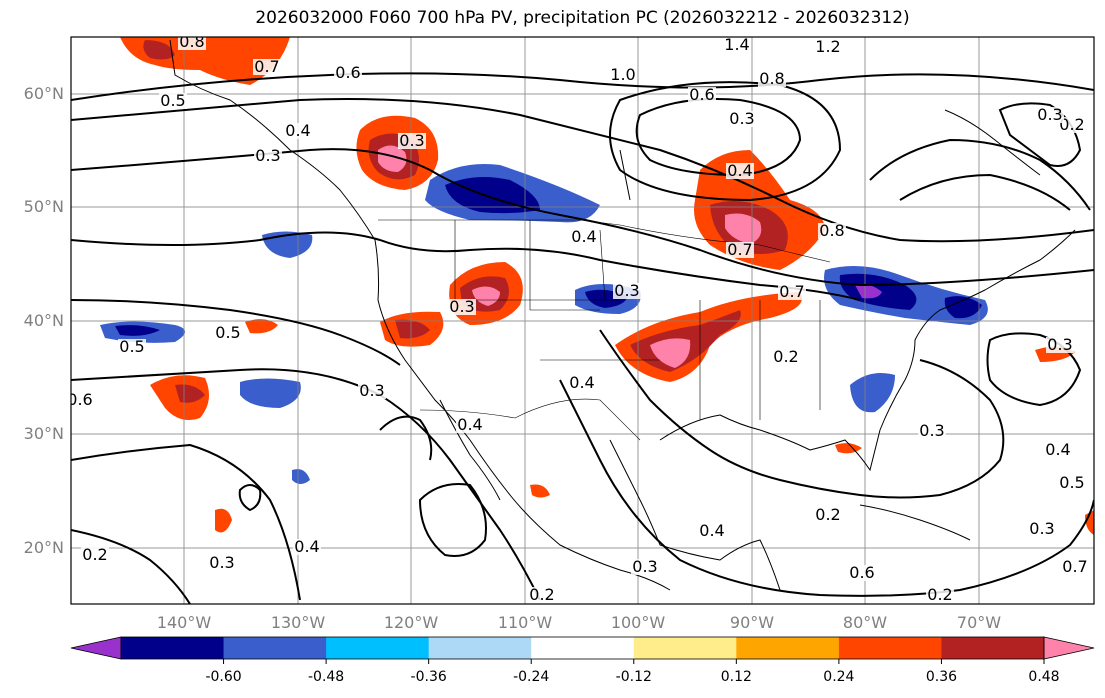 The width and height of the screenshot is (1105, 698). Describe the element at coordinates (736, 44) in the screenshot. I see `contour-label: 1.4` at that location.